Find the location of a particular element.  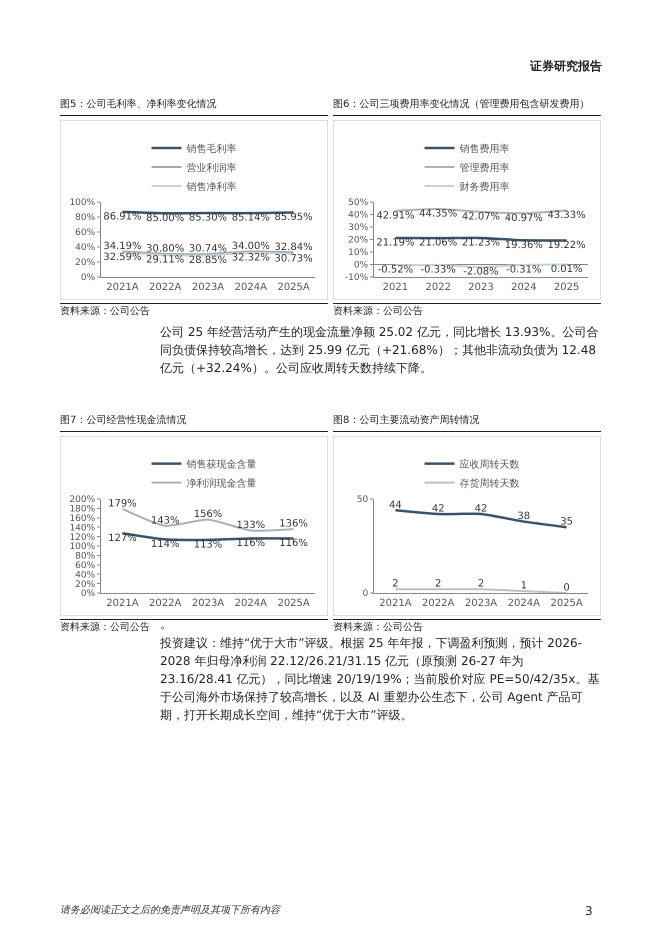

y-tick-label: 100% is located at coordinates (82, 203).